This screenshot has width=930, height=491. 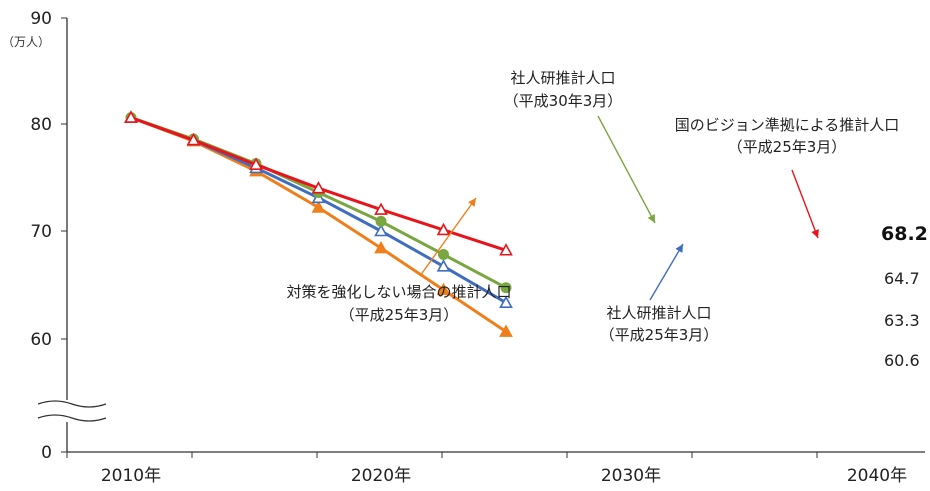 I want to click on x-tick-label: 2040年, so click(x=877, y=476).